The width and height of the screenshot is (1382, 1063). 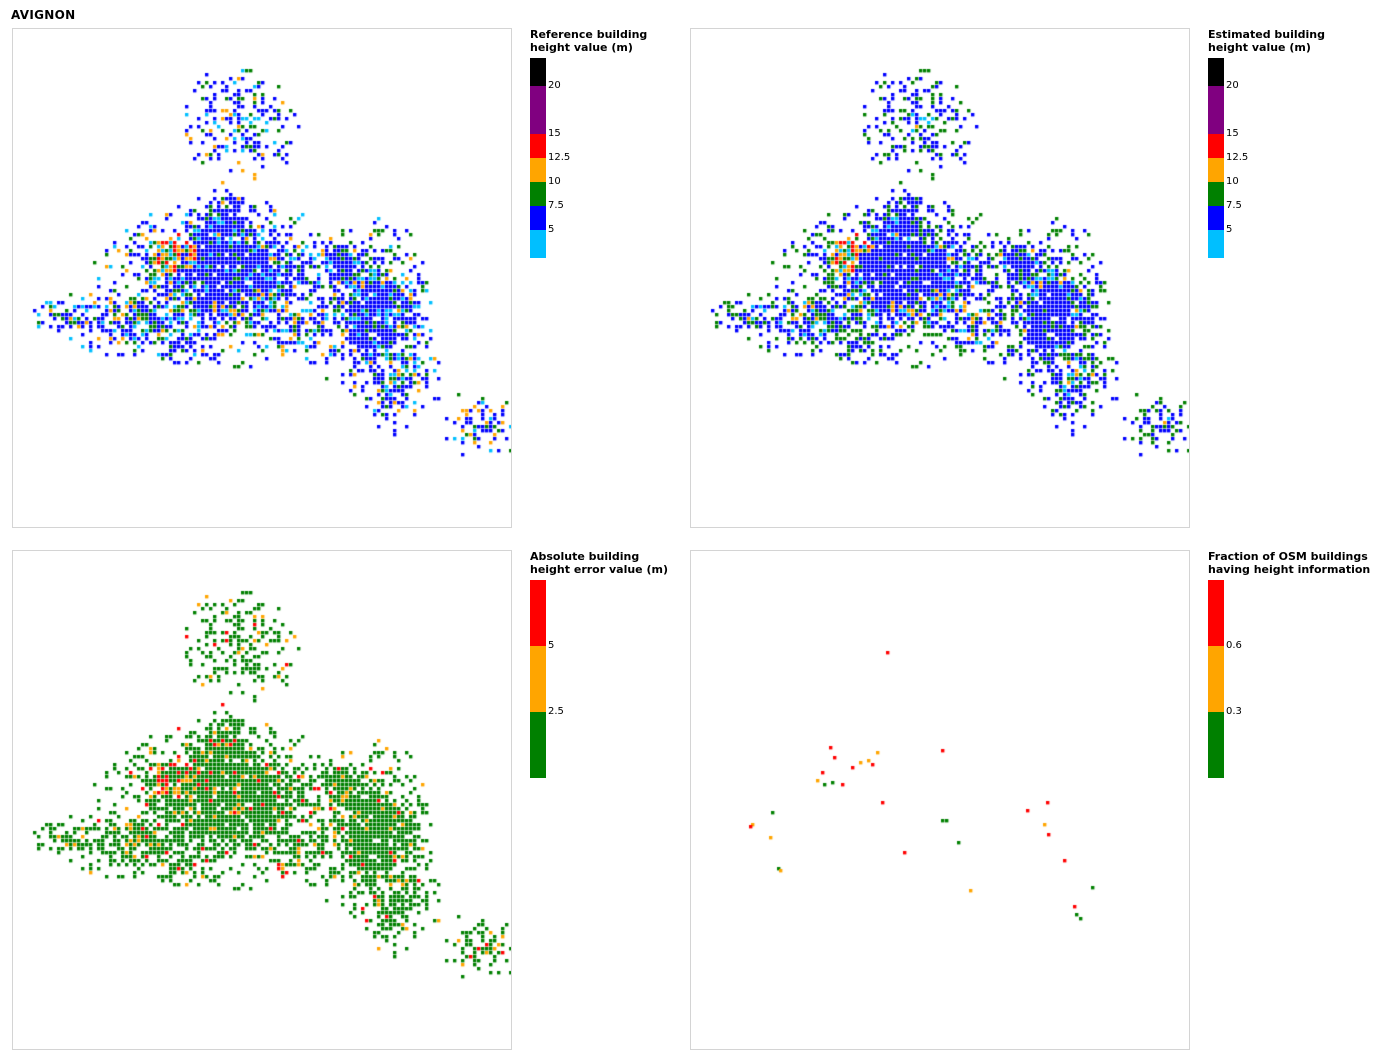 What do you see at coordinates (1266, 34) in the screenshot?
I see `legend-title-line-1: Estimated building` at bounding box center [1266, 34].